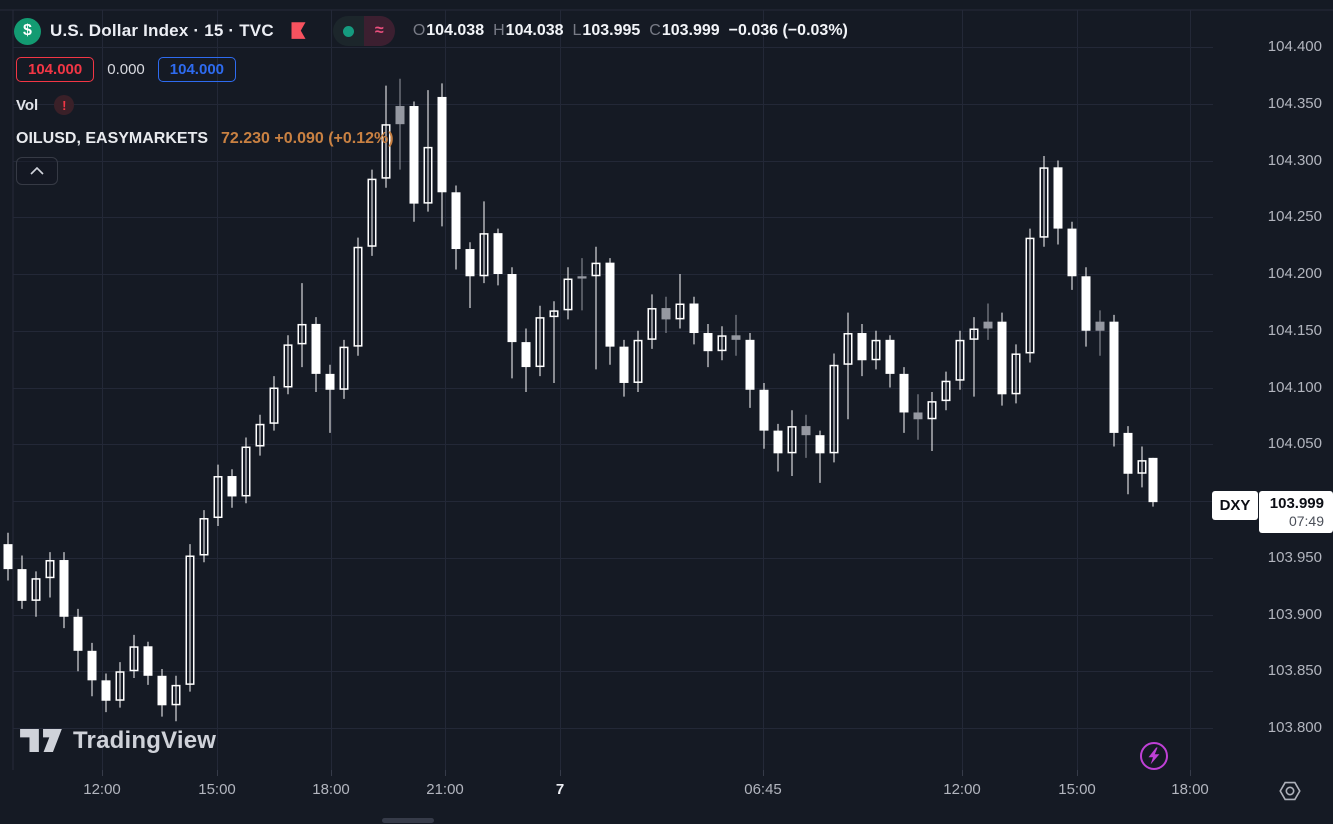  What do you see at coordinates (197, 69) in the screenshot?
I see `buy-button: 104.000` at bounding box center [197, 69].